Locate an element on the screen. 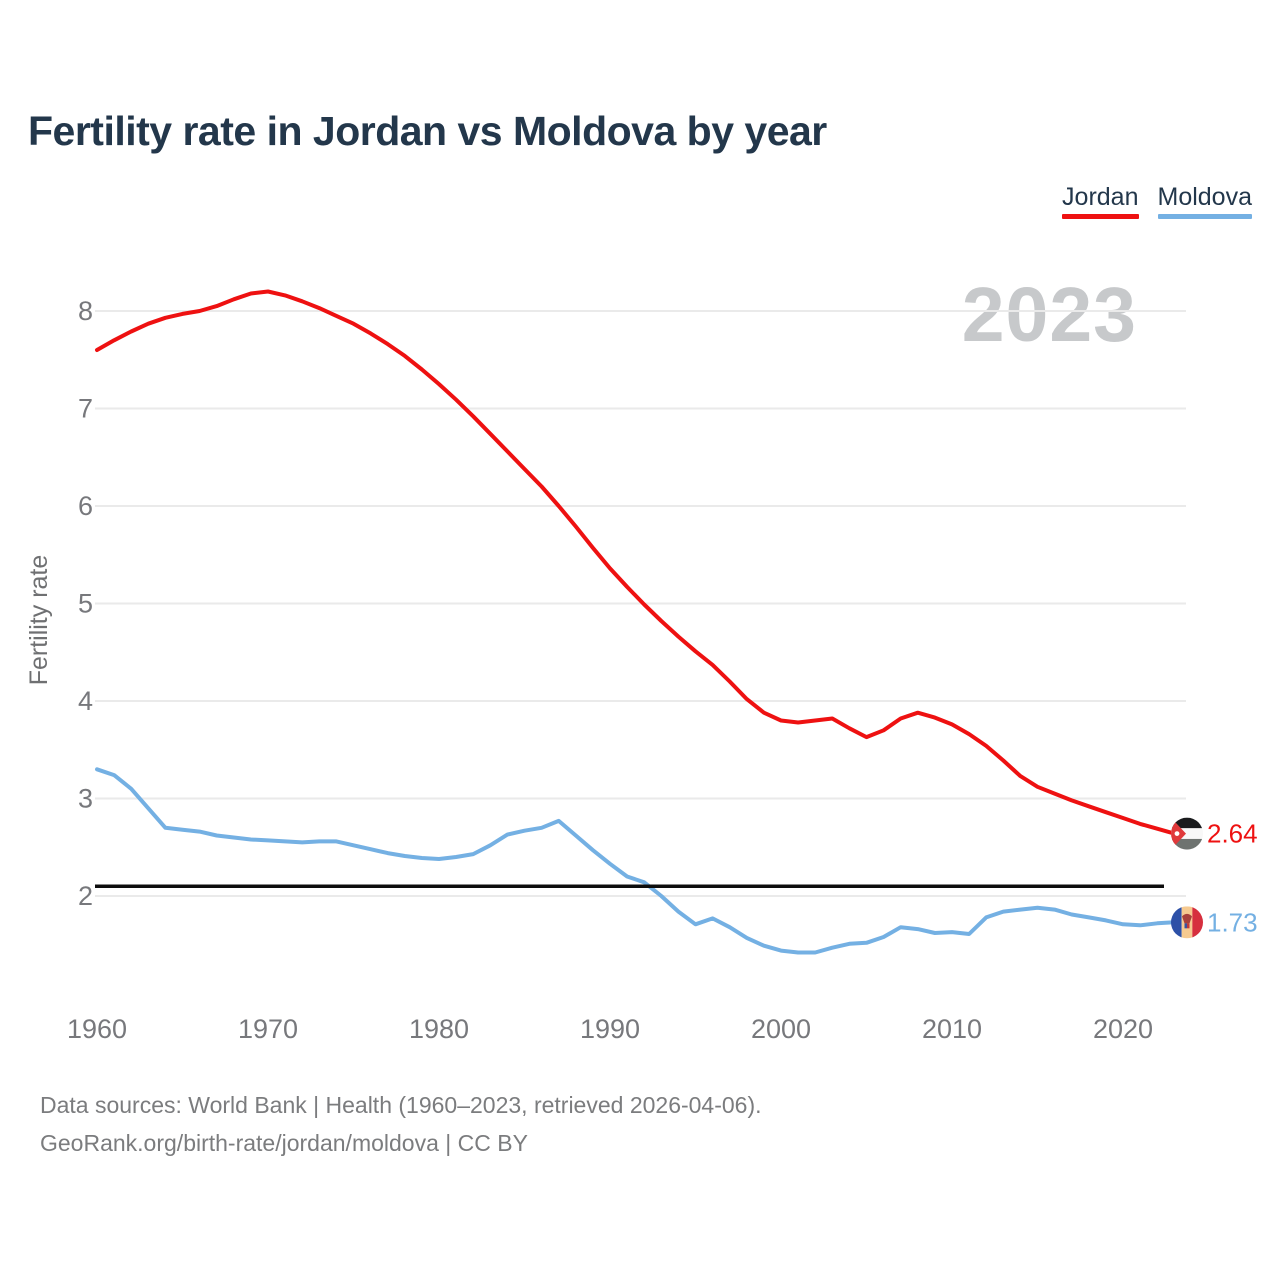  moldova-end-value: 1.73 is located at coordinates (1232, 922).